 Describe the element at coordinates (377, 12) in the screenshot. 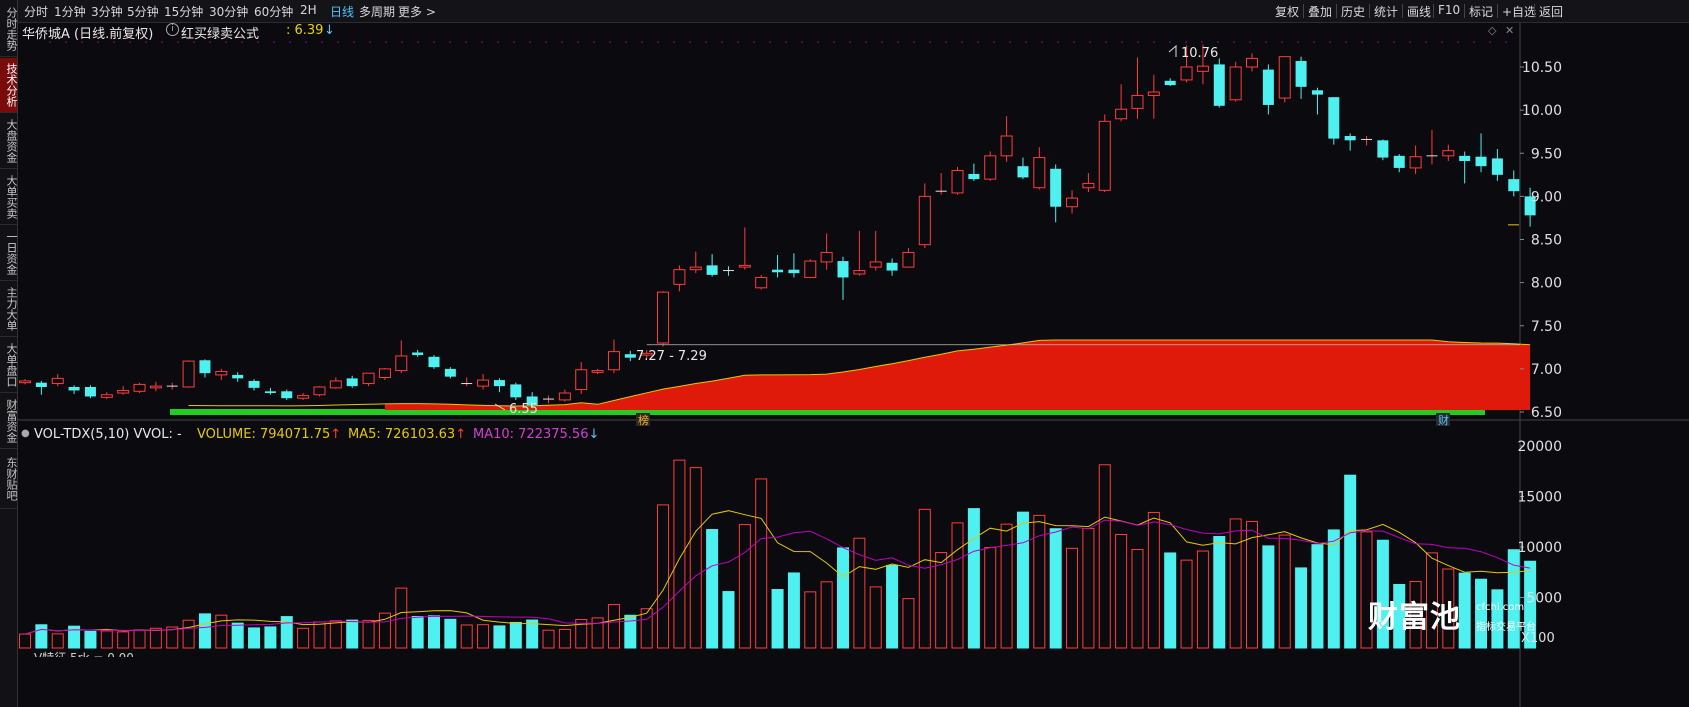

I see `period-9: 多周期` at that location.